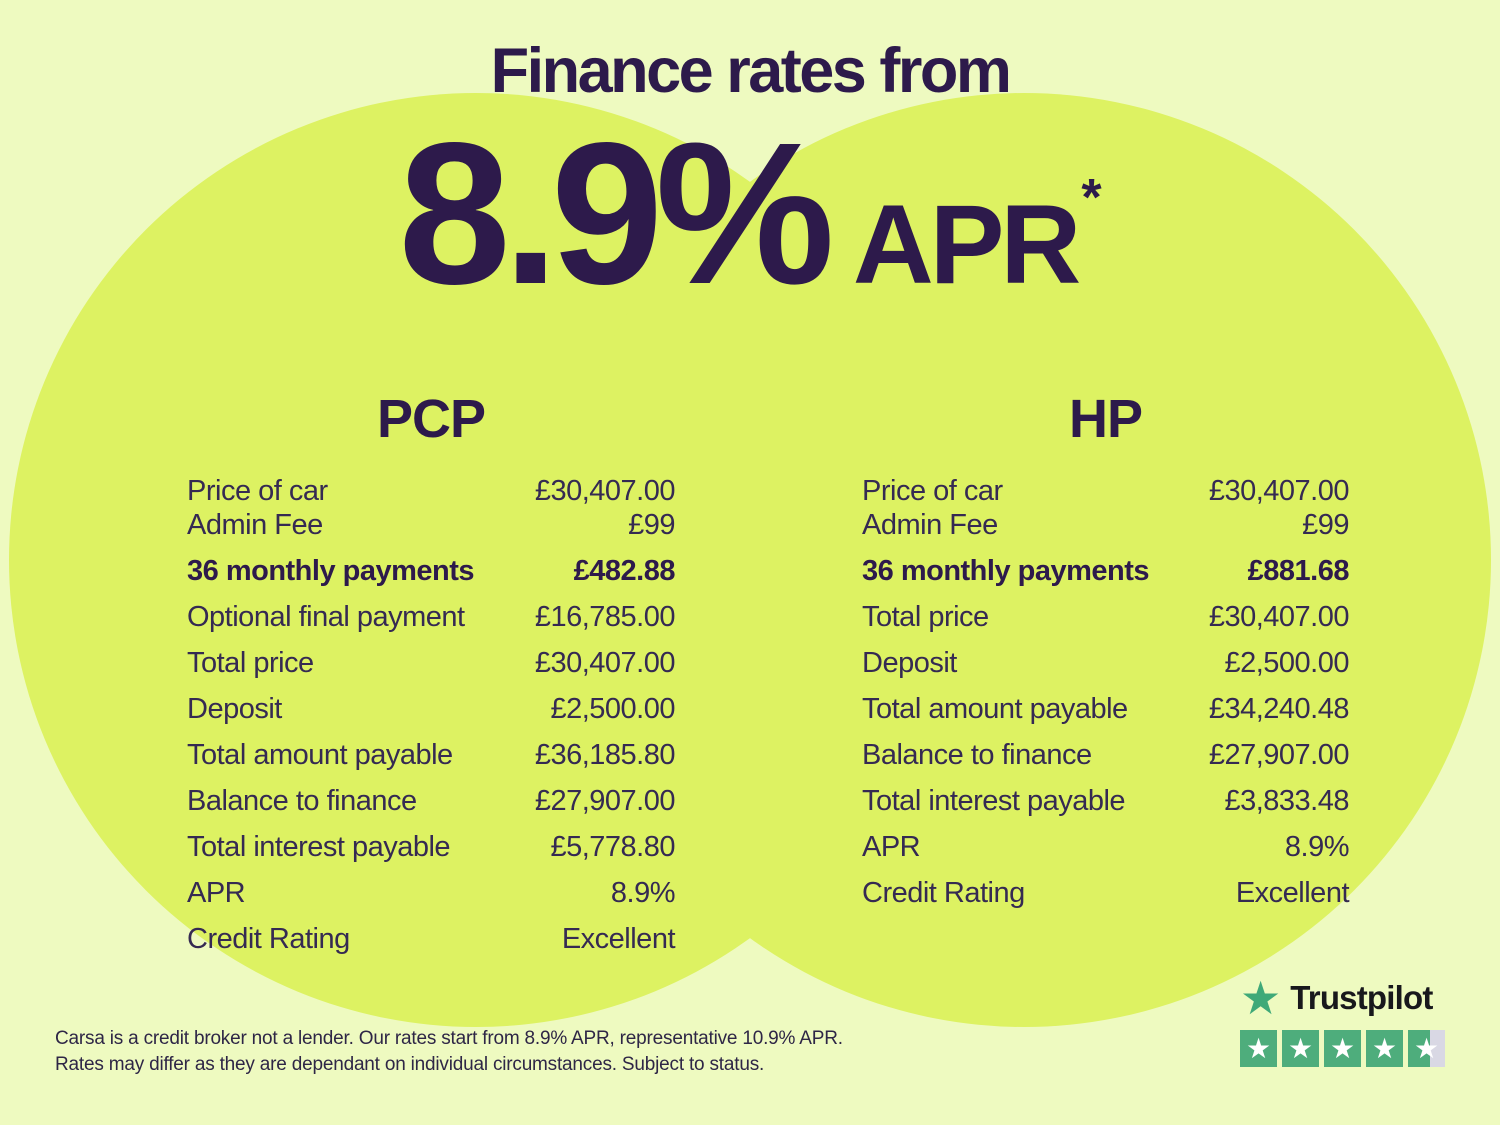  I want to click on table-row: Total interest payable £3,833.48, so click(1105, 801).